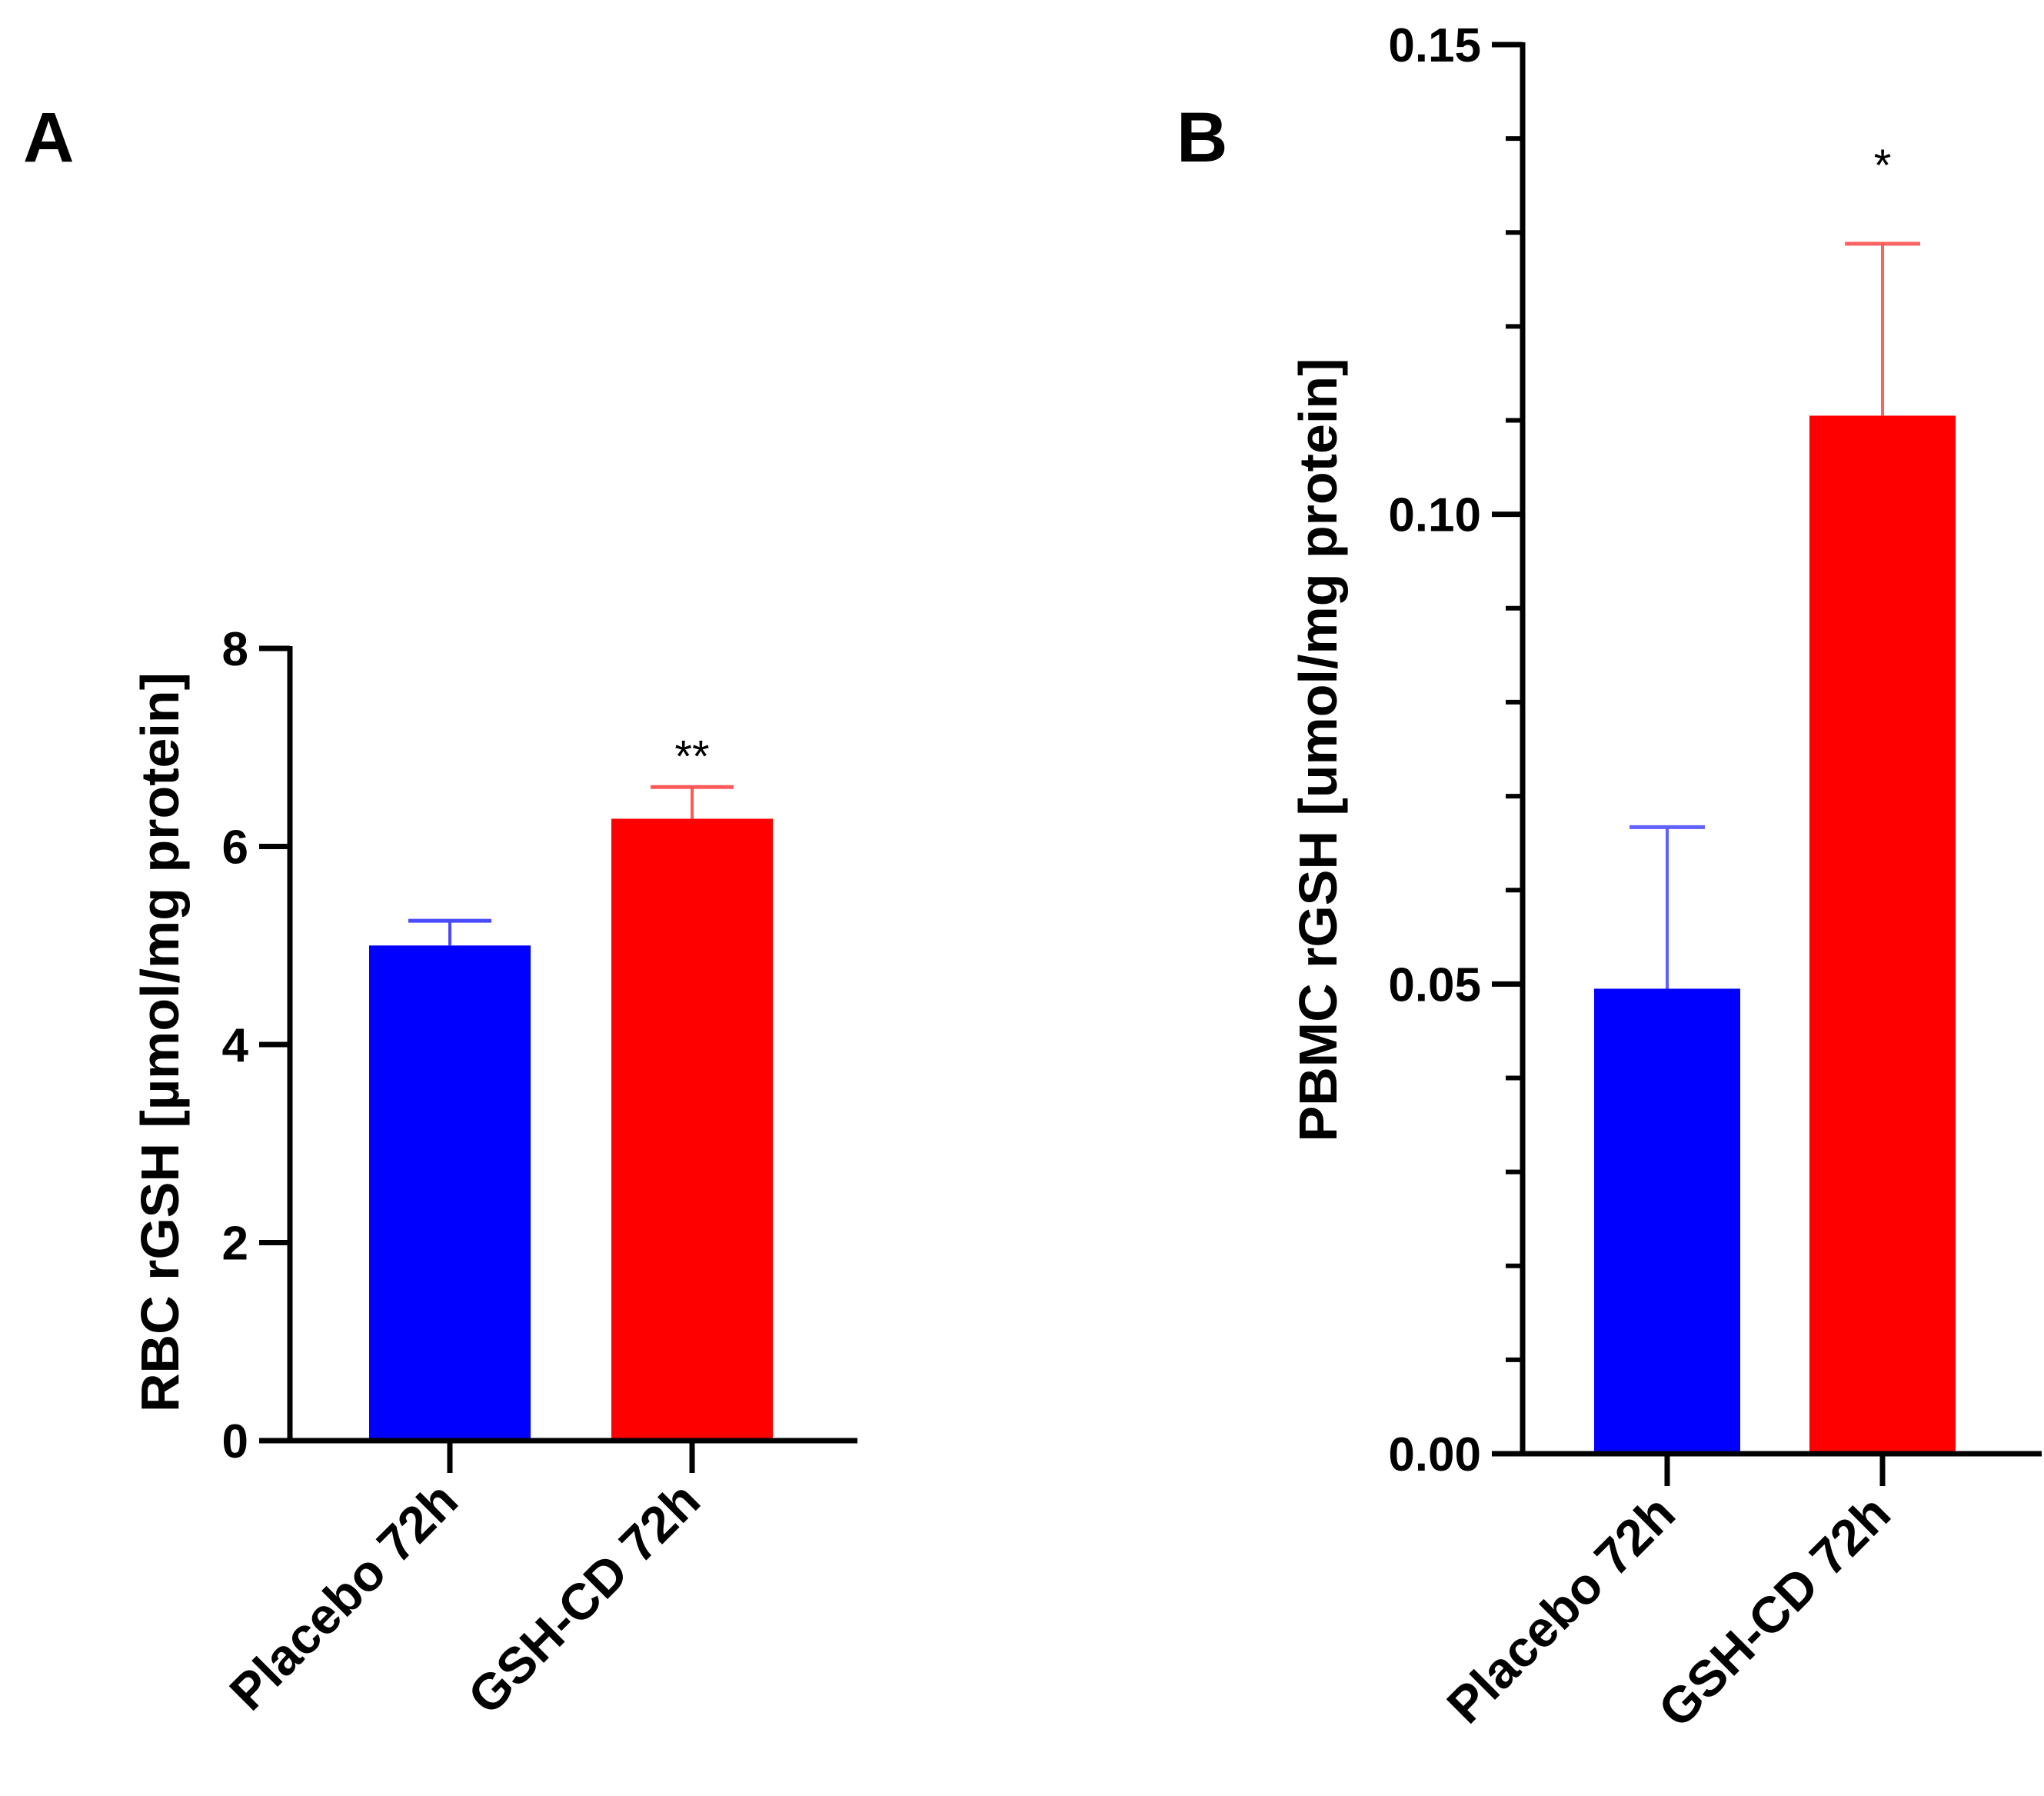 This screenshot has width=2044, height=1796. Describe the element at coordinates (1318, 750) in the screenshot. I see `panel-b-y-axis-title: PBMC rGSH [umol/mg protein]` at that location.